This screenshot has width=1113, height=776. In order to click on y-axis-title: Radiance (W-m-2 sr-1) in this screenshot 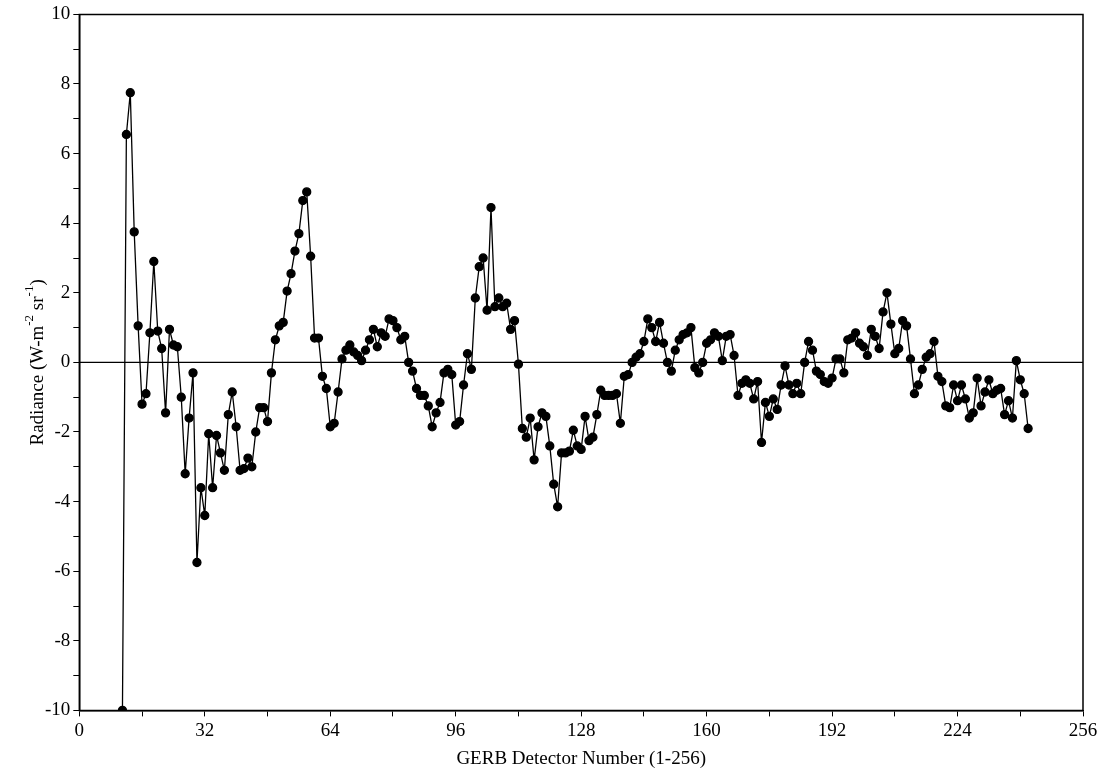, I will do `click(34, 362)`.